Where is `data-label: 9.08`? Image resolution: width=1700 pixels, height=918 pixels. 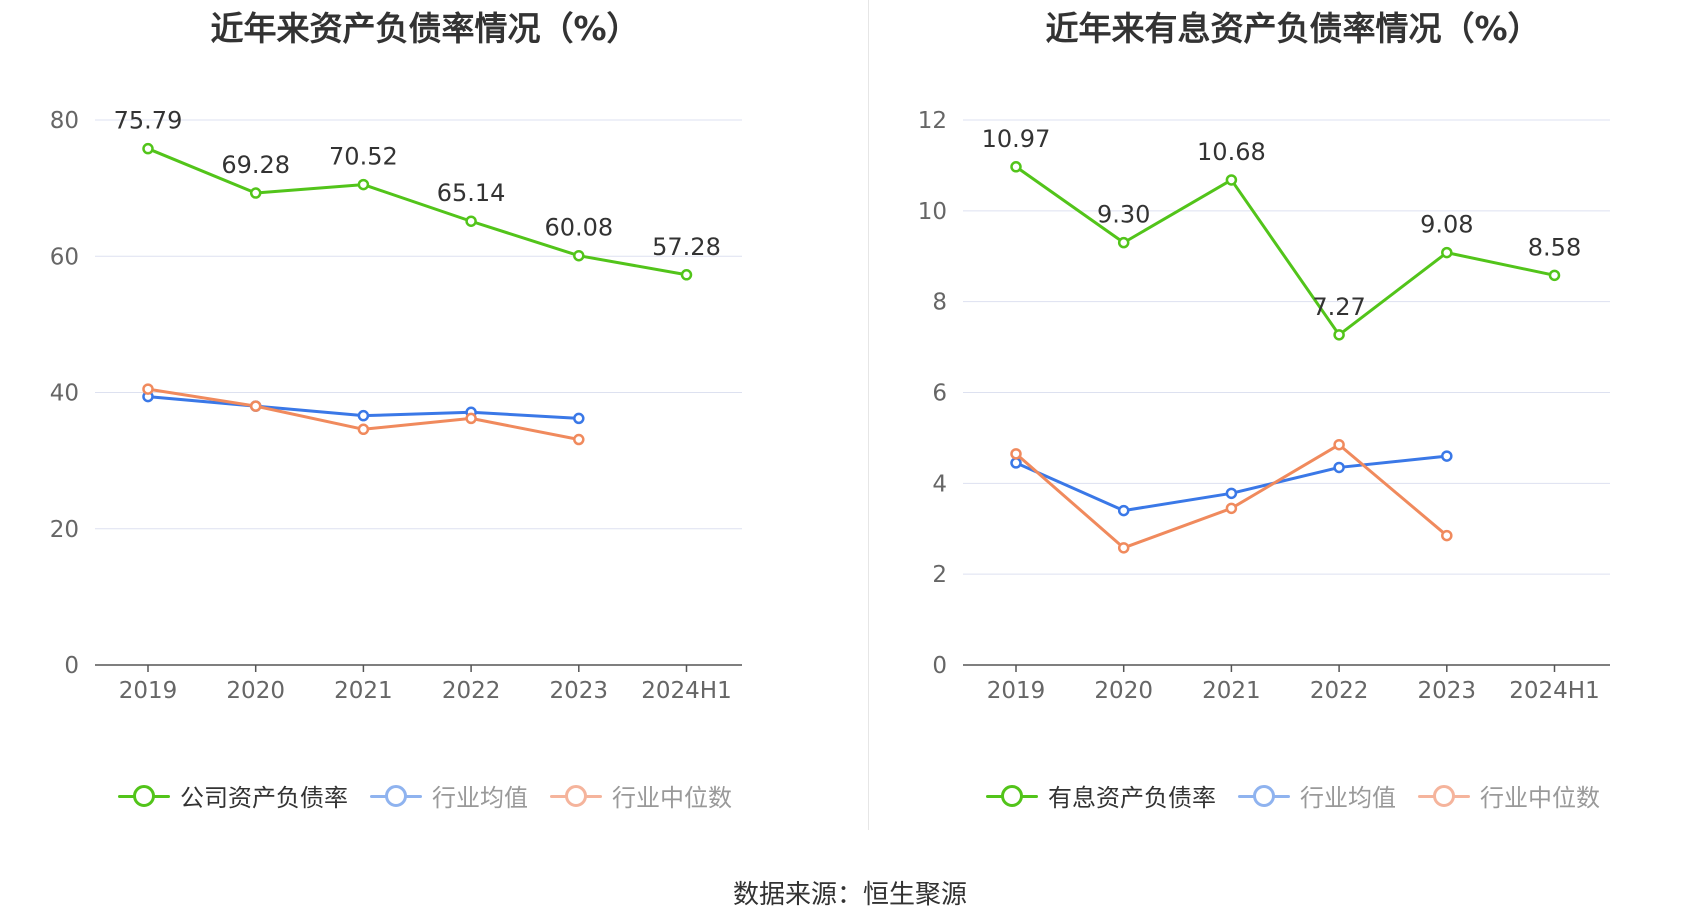
data-label: 9.08 is located at coordinates (1446, 225).